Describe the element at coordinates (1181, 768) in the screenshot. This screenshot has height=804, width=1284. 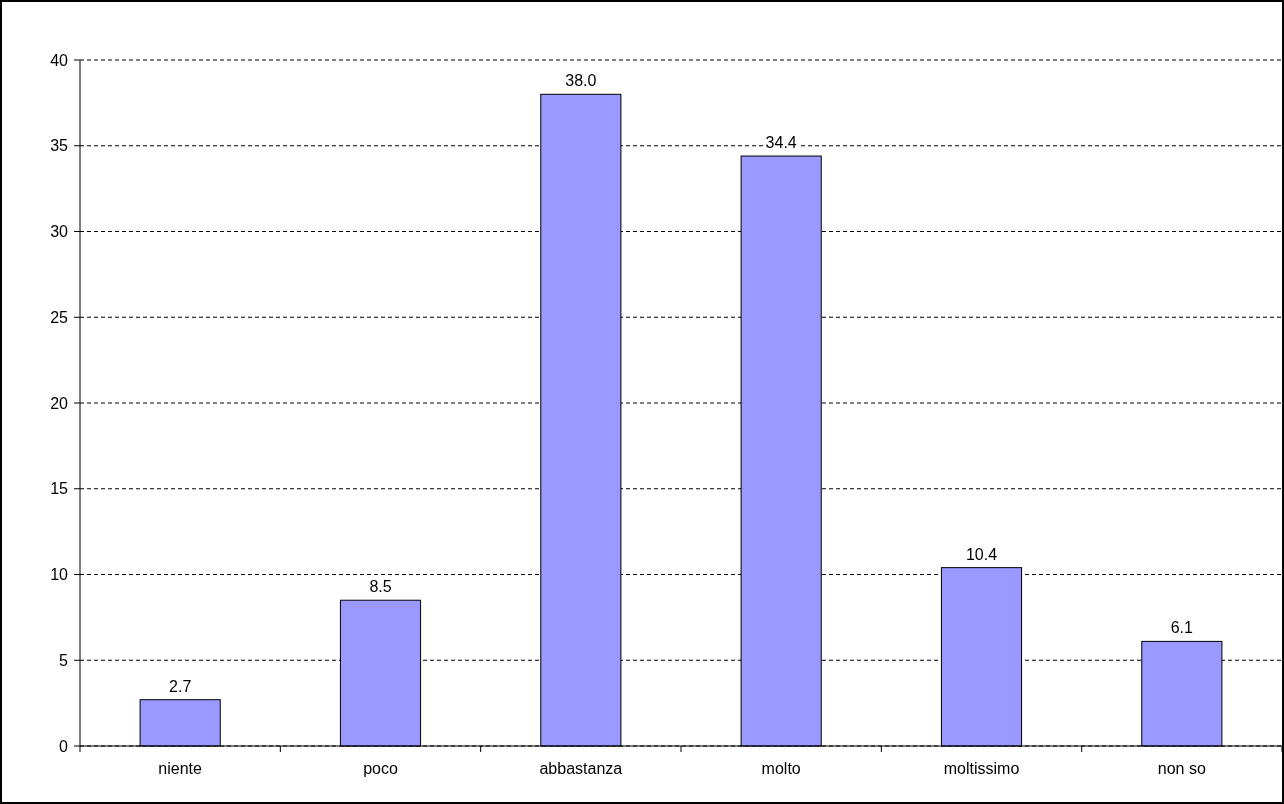
I see `x-tick-label: non so` at that location.